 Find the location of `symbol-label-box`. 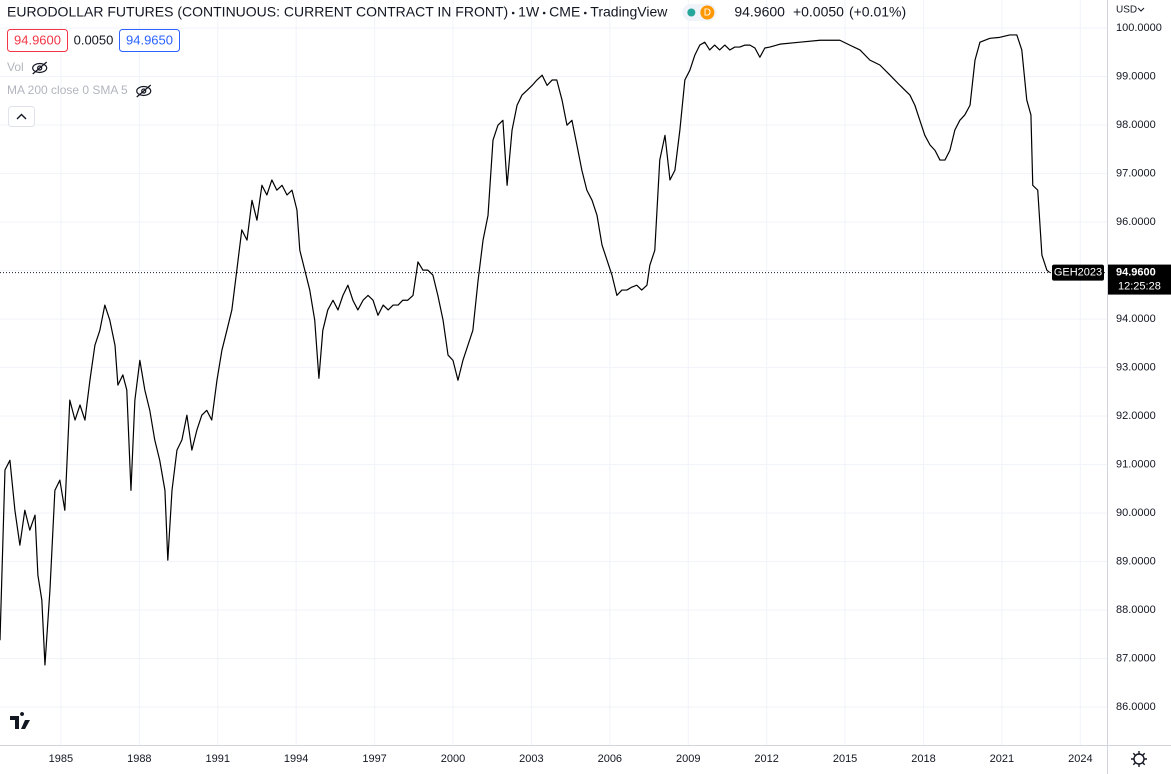

symbol-label-box is located at coordinates (1078, 272).